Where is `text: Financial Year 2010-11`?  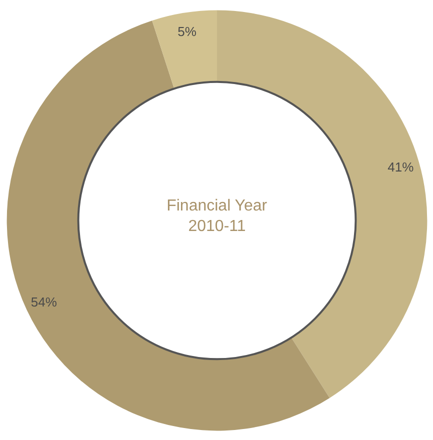
text: Financial Year 2010-11 is located at coordinates (217, 216).